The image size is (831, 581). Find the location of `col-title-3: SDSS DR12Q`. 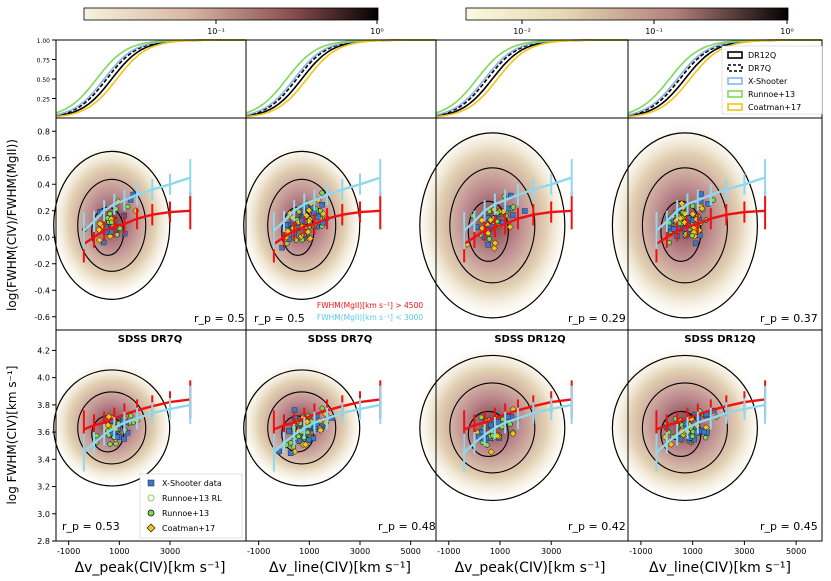

col-title-3: SDSS DR12Q is located at coordinates (529, 339).